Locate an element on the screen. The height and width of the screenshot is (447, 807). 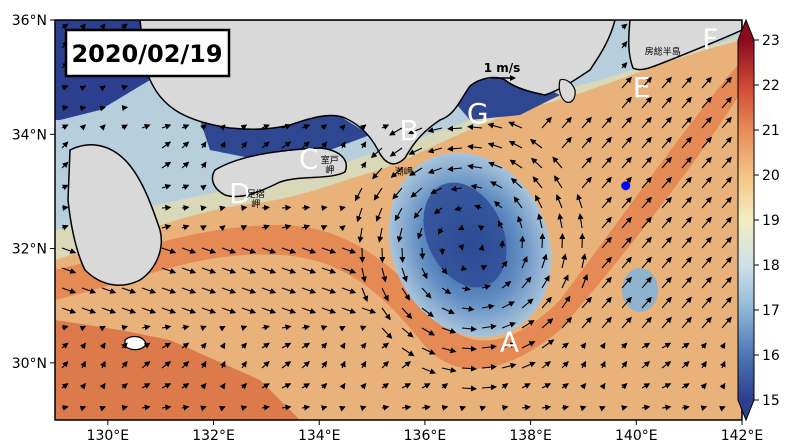
colorbar-tick-label: 20 is located at coordinates (771, 176).